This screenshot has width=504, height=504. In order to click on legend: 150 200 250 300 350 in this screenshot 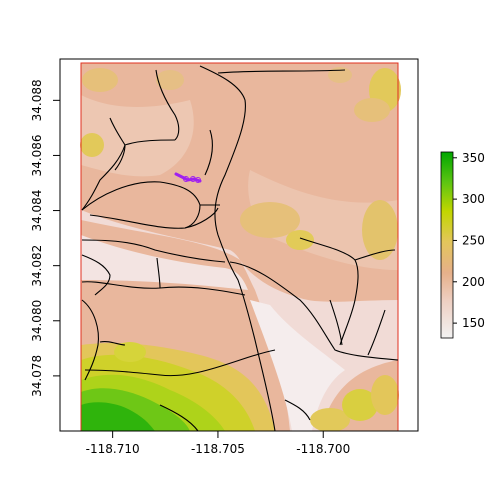, I will do `click(462, 245)`.